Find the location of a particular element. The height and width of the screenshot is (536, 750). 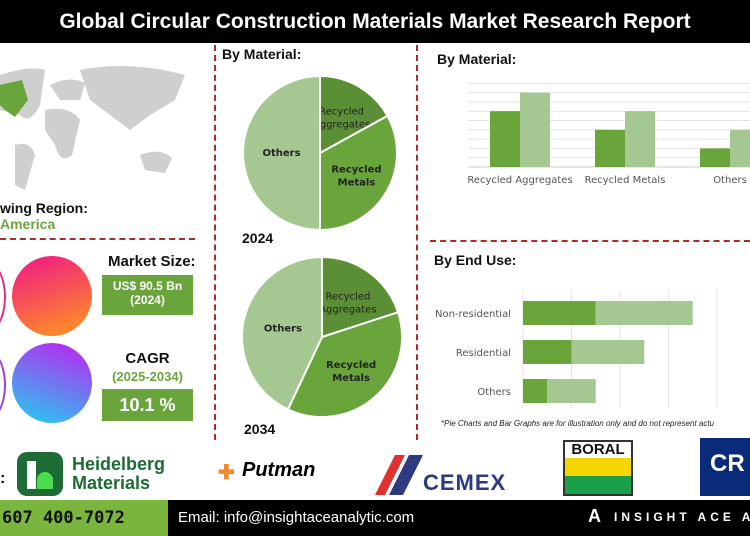

x-tick-label: Recycled Aggregates is located at coordinates (519, 180).